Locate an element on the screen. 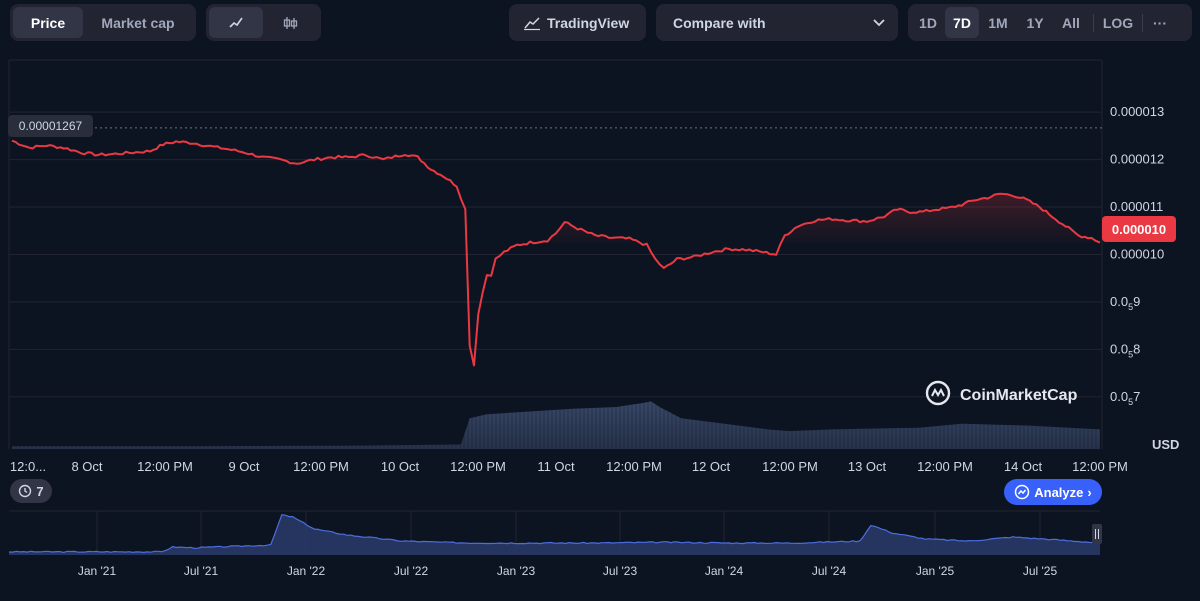  x-tick-label: 13 Oct is located at coordinates (867, 466).